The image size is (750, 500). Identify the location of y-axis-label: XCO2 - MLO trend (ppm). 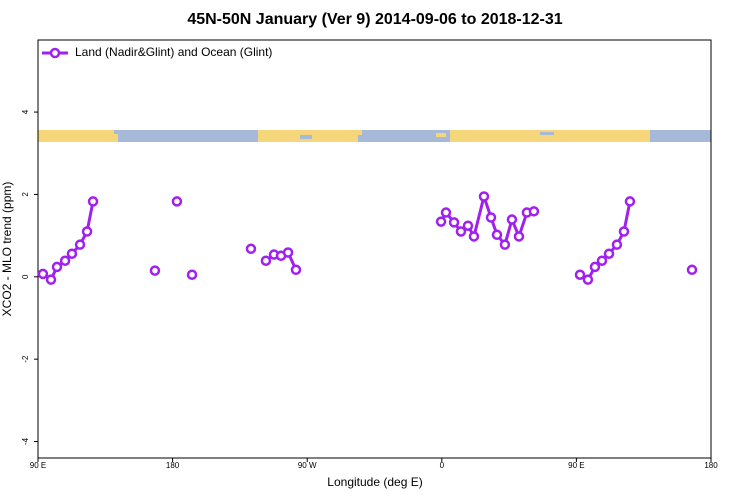
(7, 249).